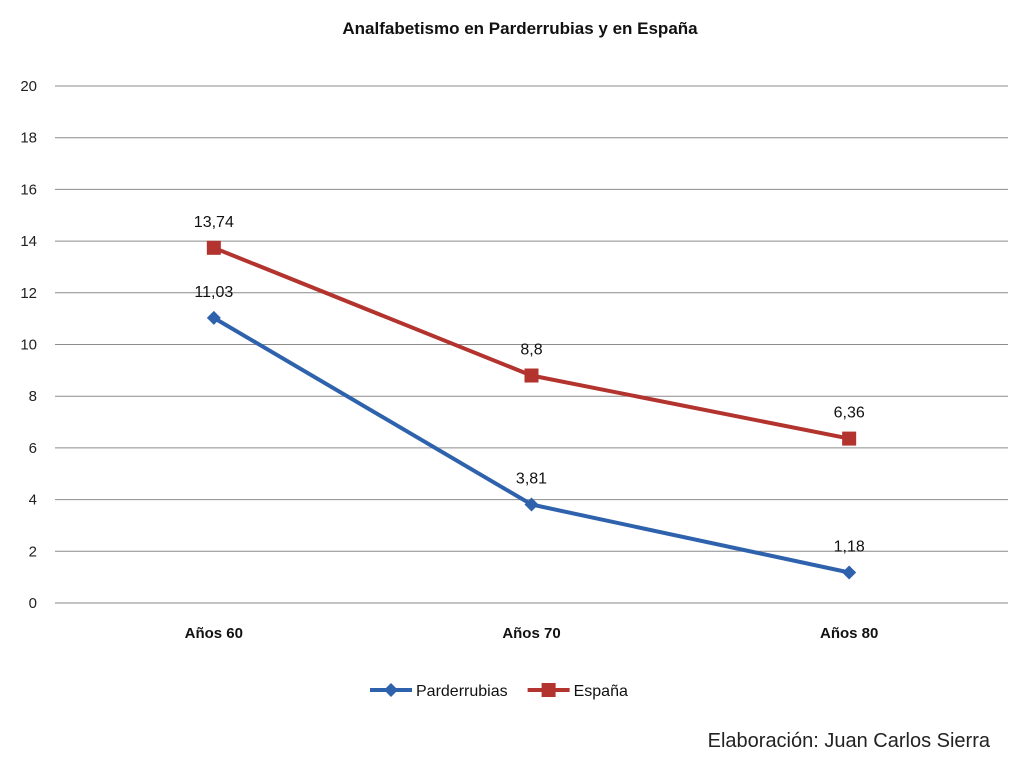  Describe the element at coordinates (33, 603) in the screenshot. I see `y-tick-label: 0` at that location.